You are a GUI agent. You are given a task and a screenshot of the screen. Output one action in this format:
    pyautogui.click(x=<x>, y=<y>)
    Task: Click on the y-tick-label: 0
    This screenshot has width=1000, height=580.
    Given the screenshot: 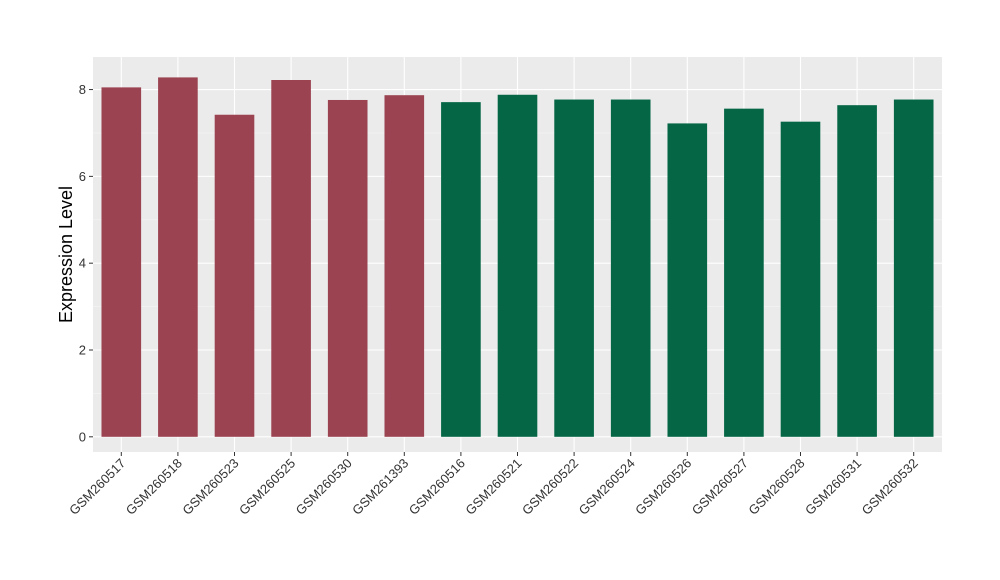 What is the action you would take?
    pyautogui.click(x=82, y=436)
    